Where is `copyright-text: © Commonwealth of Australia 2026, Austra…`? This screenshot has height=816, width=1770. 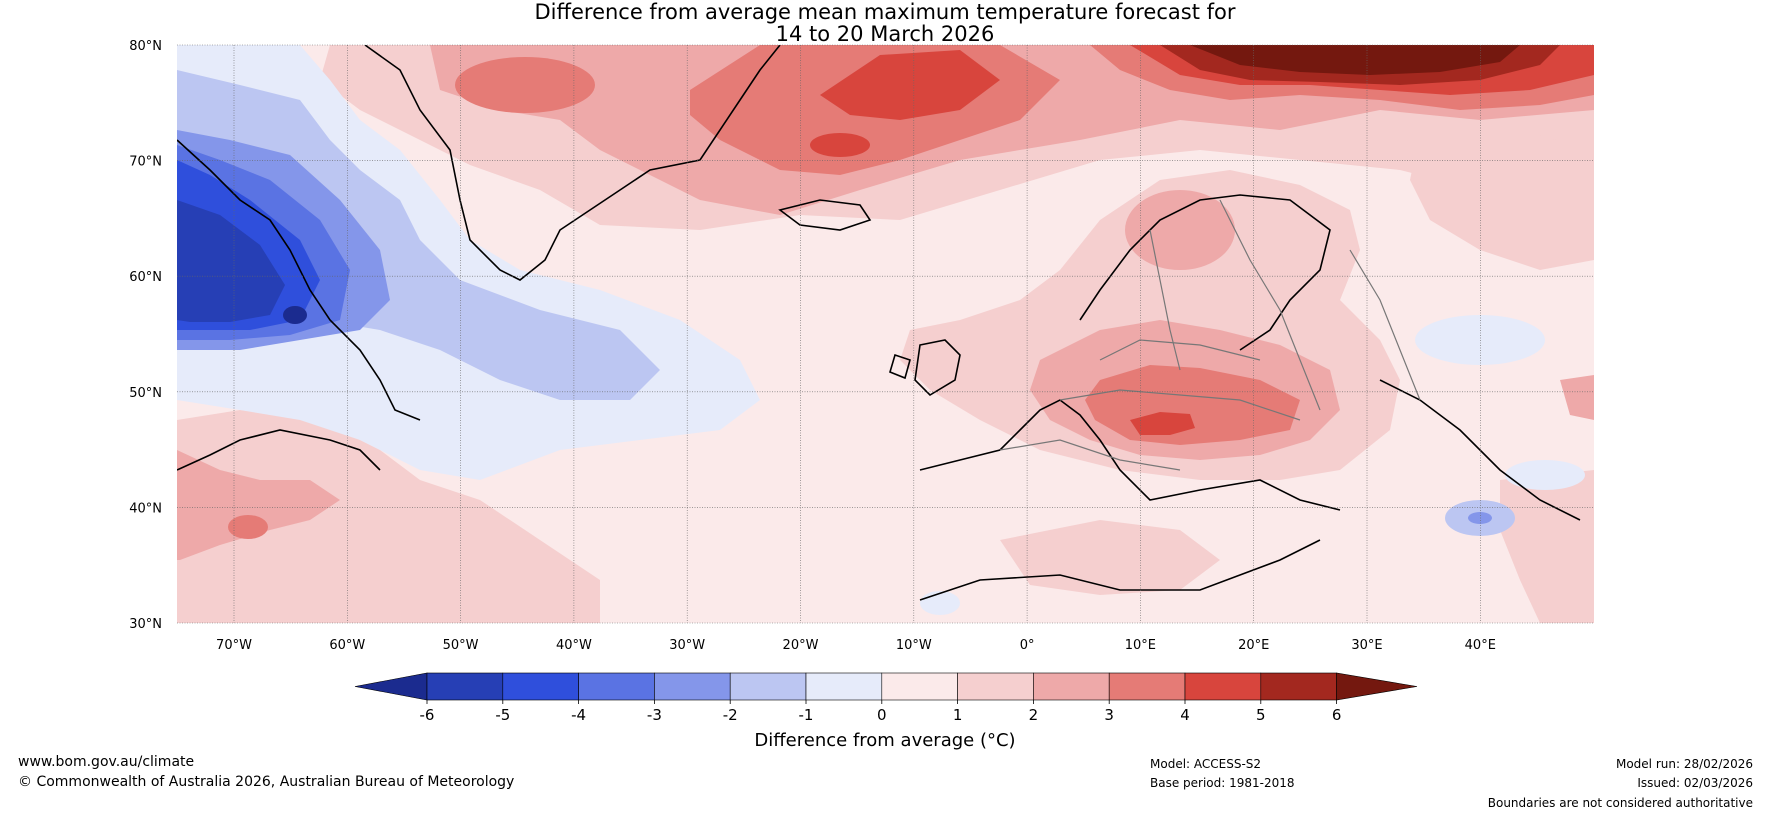
copyright-text: © Commonwealth of Australia 2026, Austra… is located at coordinates (266, 782).